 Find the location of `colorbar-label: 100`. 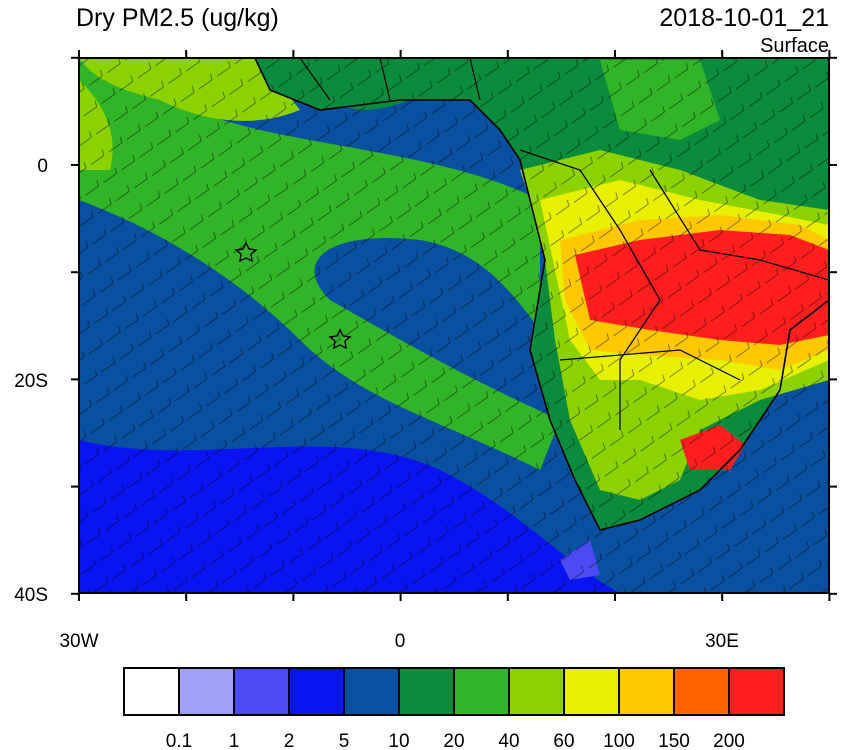

colorbar-label: 100 is located at coordinates (619, 740).